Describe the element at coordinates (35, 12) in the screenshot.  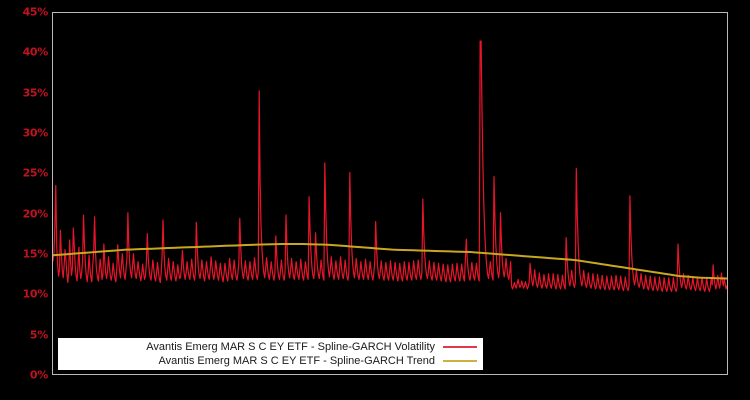
I see `y-axis-tick-45: 45%` at that location.